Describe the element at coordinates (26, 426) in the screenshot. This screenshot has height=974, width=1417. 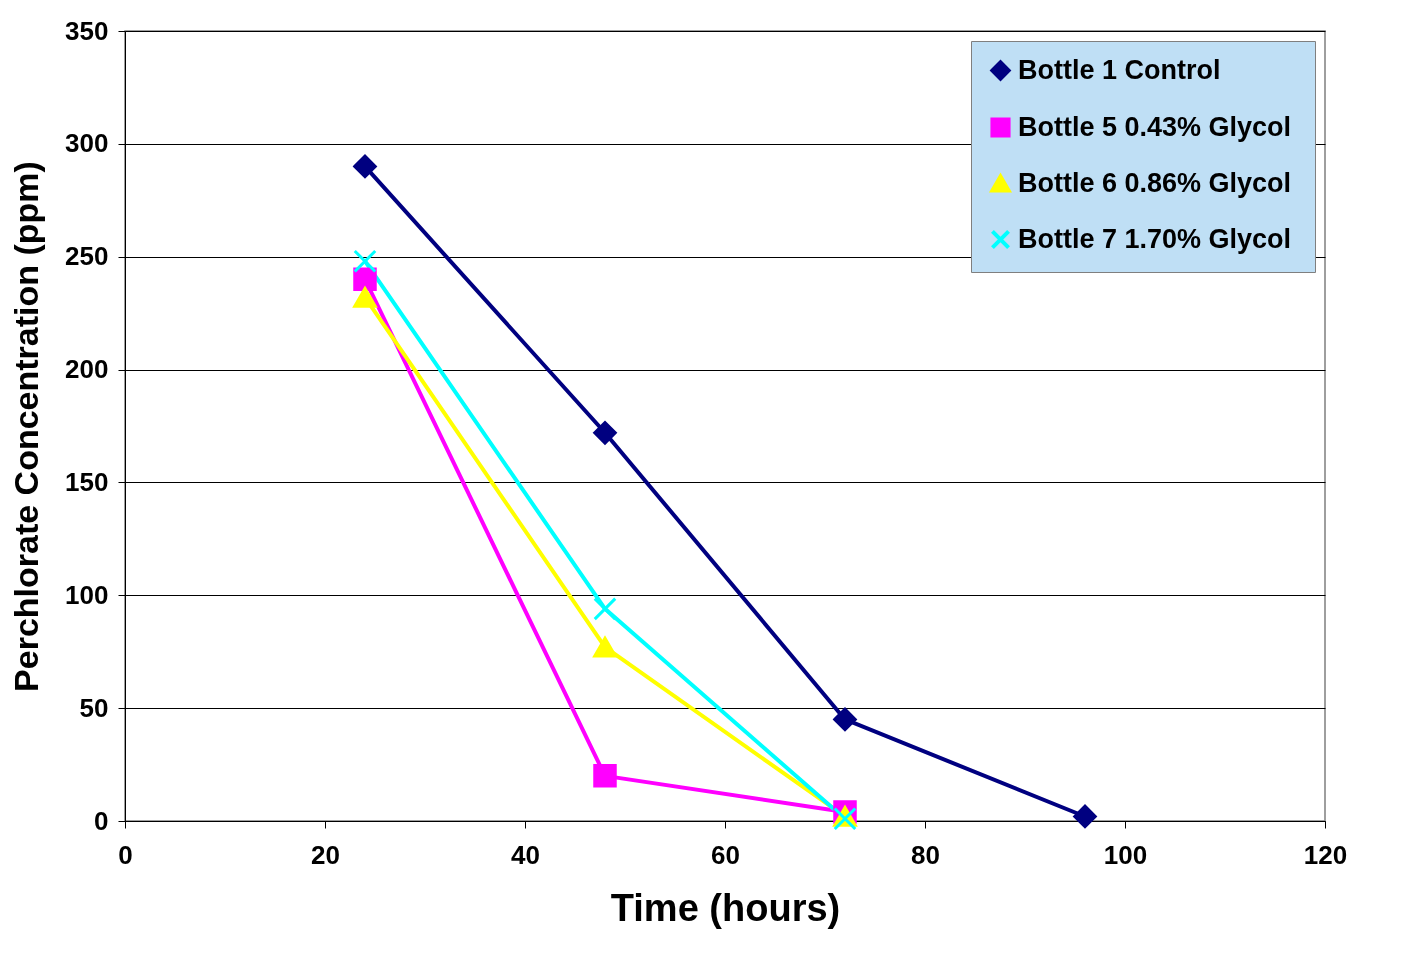
I see `y-axis-title: Perchlorate Concentration (ppm)` at that location.